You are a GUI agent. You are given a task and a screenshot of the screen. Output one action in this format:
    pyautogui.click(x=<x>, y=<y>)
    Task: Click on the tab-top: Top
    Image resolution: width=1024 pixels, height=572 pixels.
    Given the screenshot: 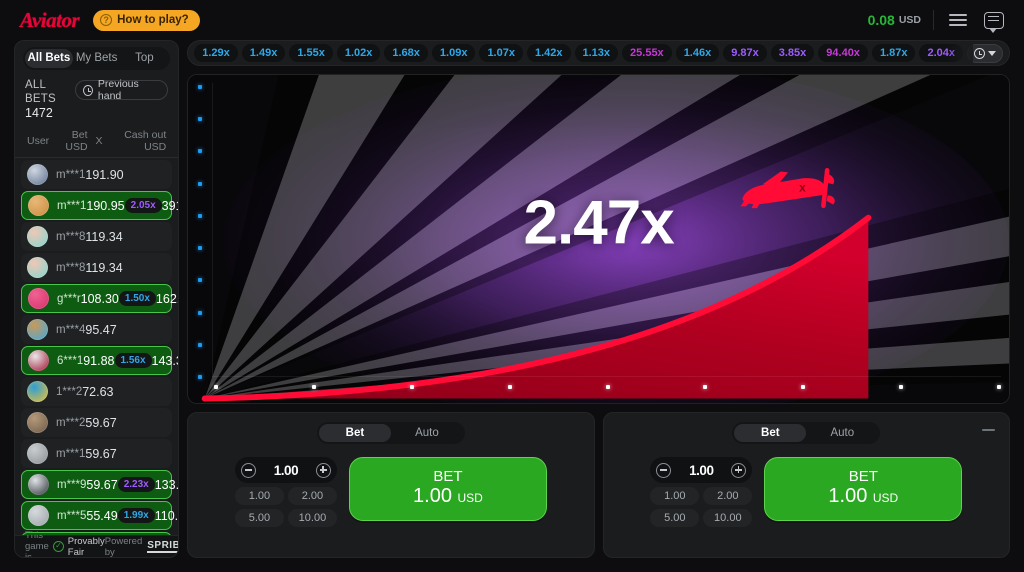 What is the action you would take?
    pyautogui.click(x=144, y=58)
    